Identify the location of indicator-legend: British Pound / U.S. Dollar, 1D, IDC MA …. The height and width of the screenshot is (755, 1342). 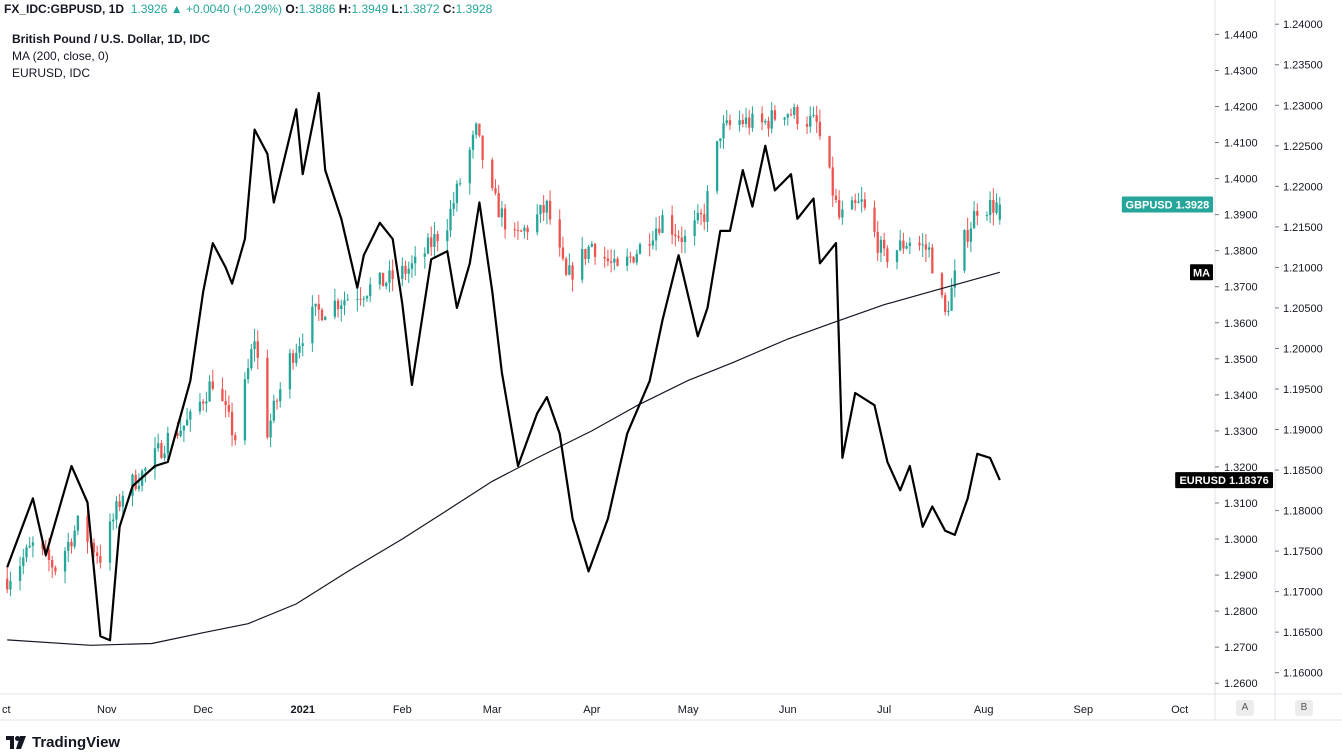
(111, 56).